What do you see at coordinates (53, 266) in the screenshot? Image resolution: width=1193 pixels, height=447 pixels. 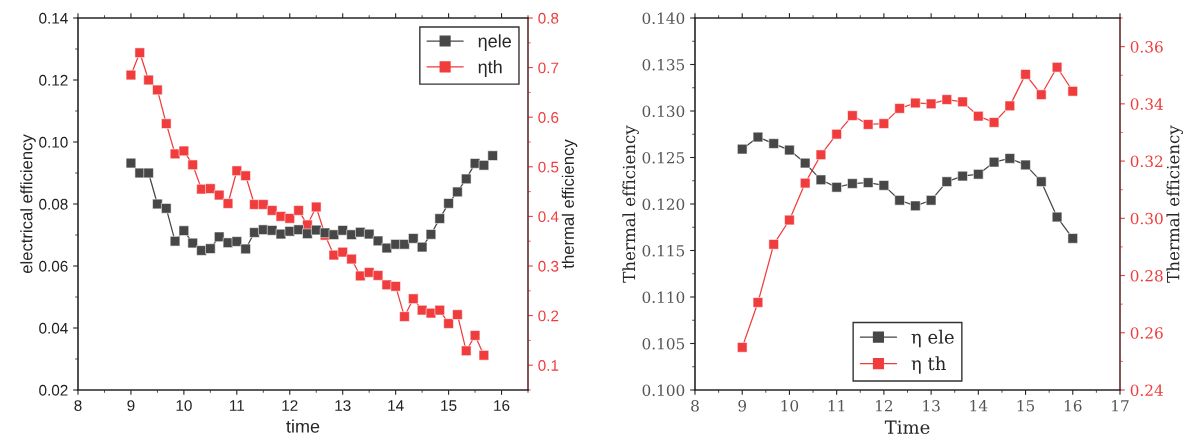 I see `y-tick-label: 0.06` at bounding box center [53, 266].